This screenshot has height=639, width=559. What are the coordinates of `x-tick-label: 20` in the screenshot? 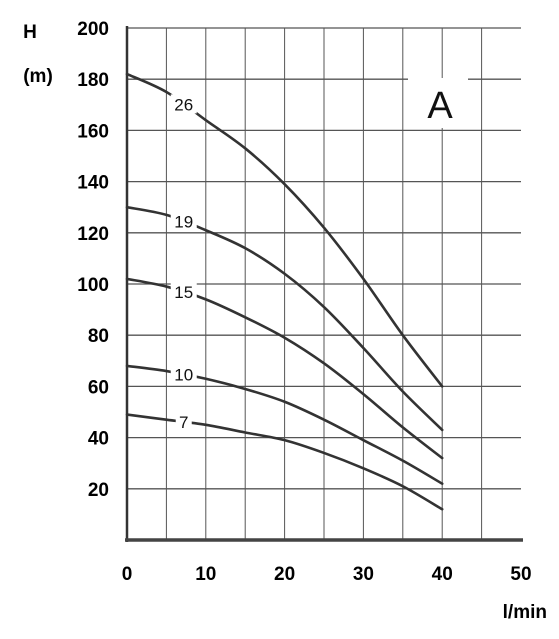 It's located at (284, 574).